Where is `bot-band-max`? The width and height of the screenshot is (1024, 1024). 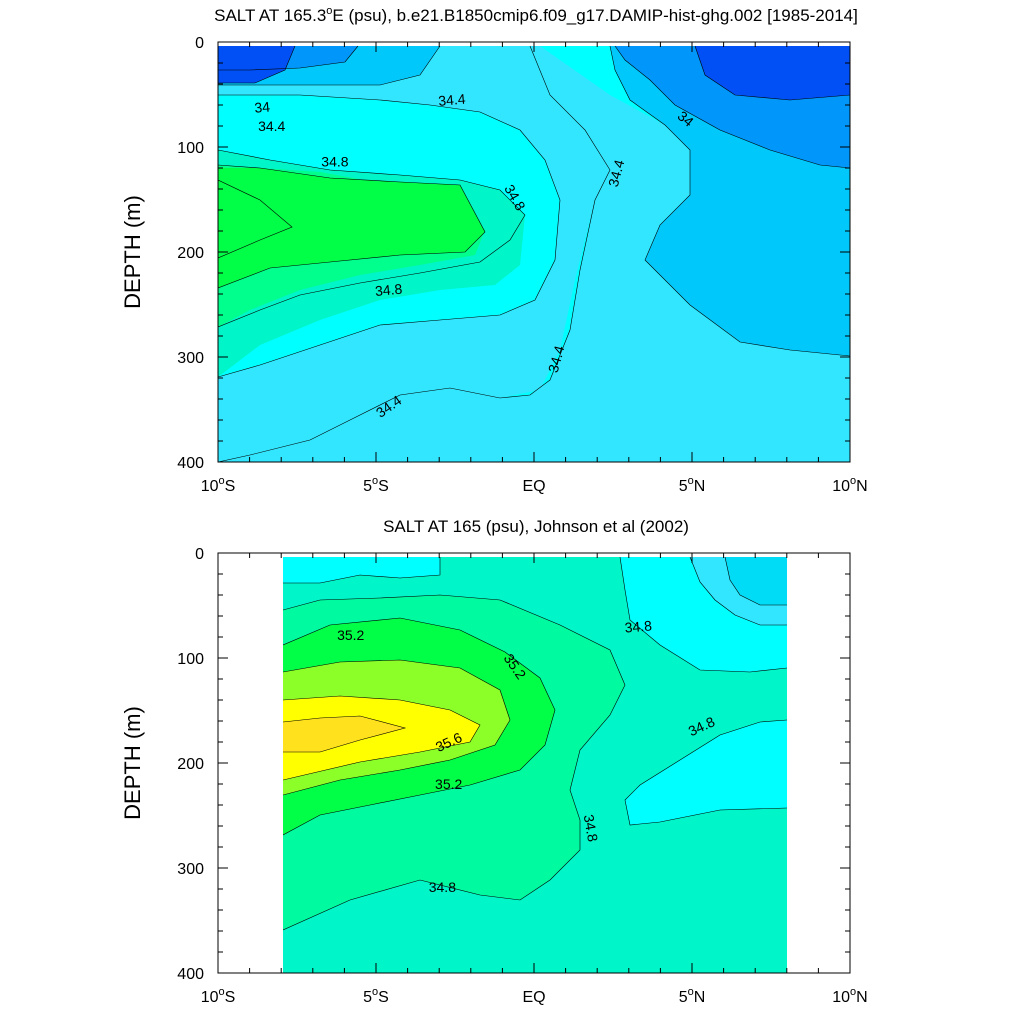
bot-band-max is located at coordinates (381, 738).